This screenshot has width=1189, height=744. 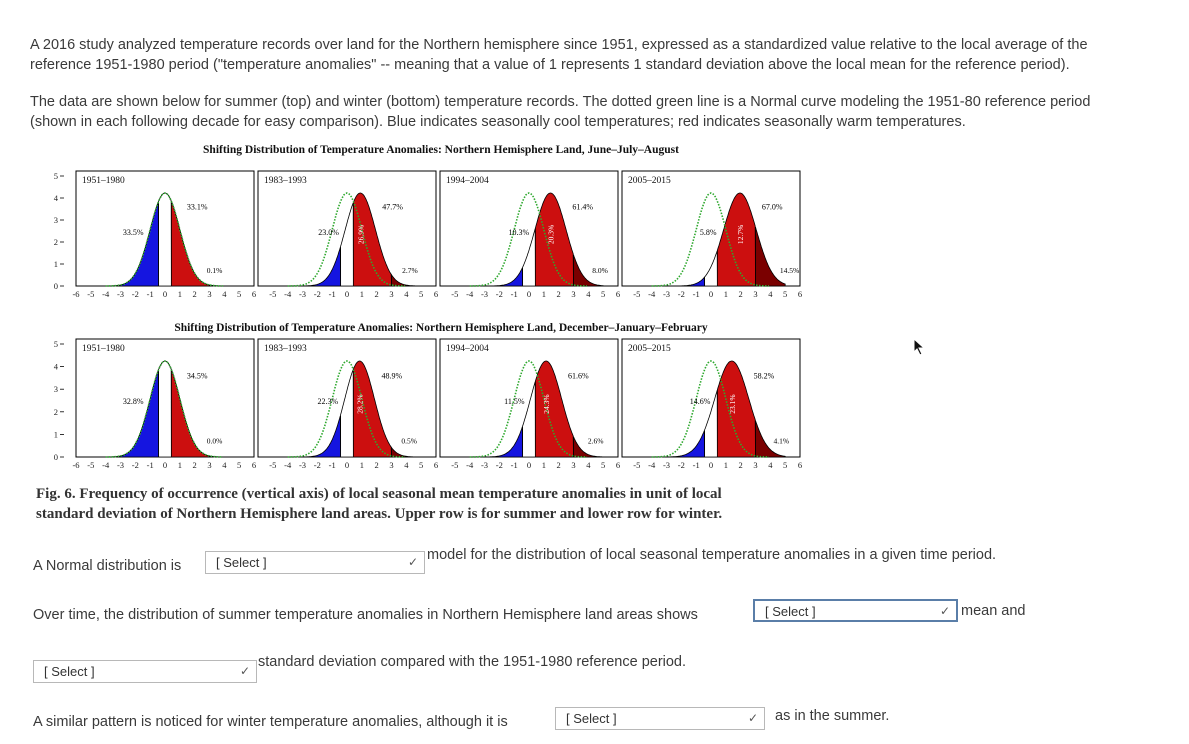 I want to click on q3-select-label: [ Select ], so click(x=591, y=718).